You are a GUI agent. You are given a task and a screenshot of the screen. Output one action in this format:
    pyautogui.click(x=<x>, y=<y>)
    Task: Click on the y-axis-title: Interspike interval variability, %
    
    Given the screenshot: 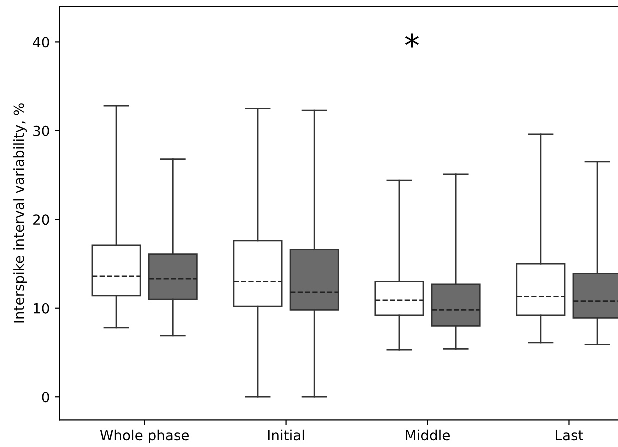 What is the action you would take?
    pyautogui.click(x=20, y=213)
    